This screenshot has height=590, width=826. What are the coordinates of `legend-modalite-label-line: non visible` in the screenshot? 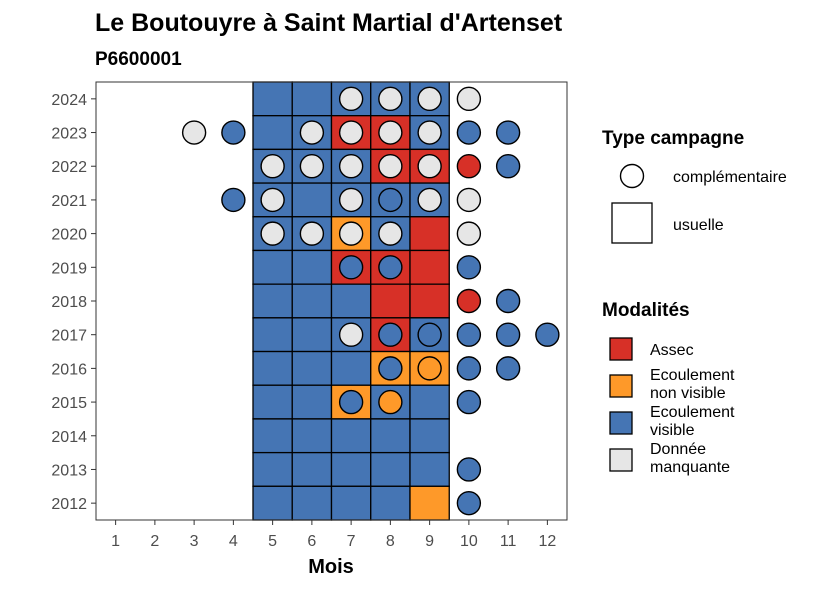 It's located at (688, 393).